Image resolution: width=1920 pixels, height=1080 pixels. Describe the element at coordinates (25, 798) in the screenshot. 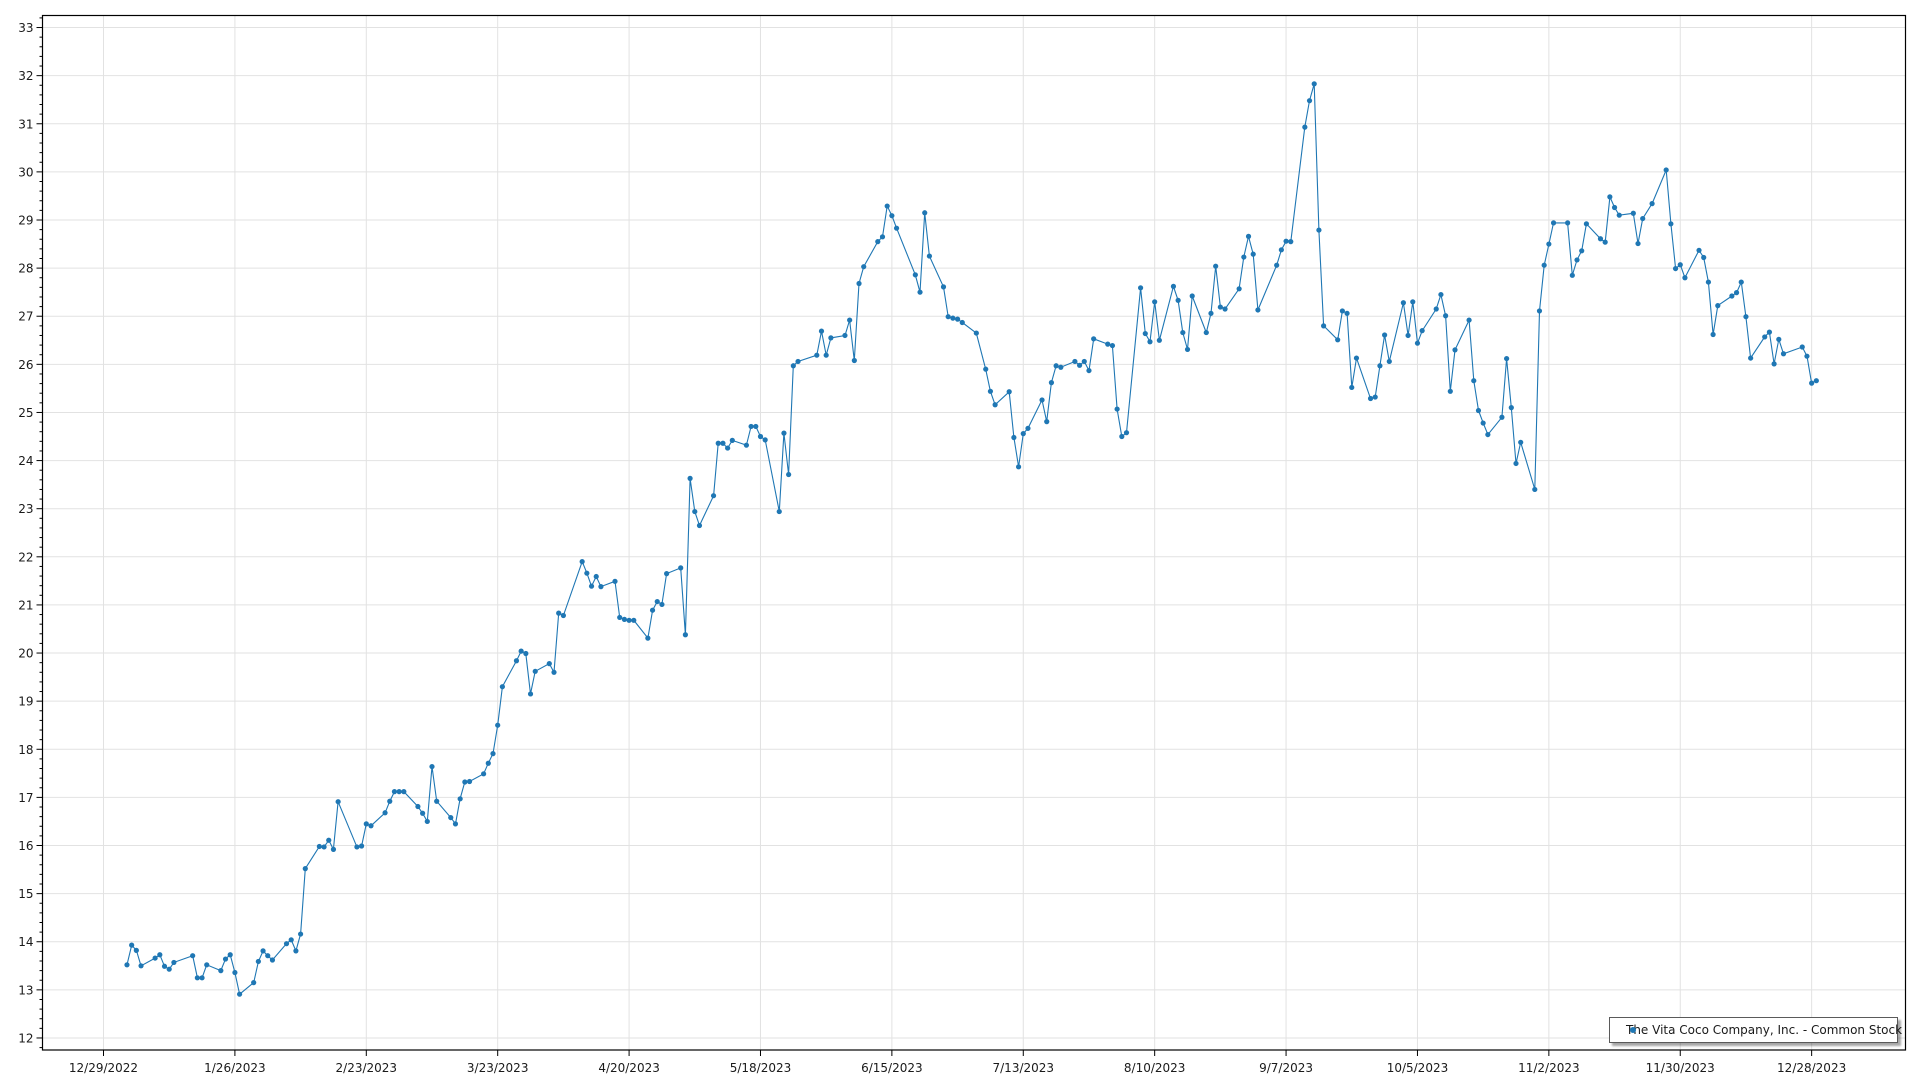

I see `y-tick-label: 17` at that location.